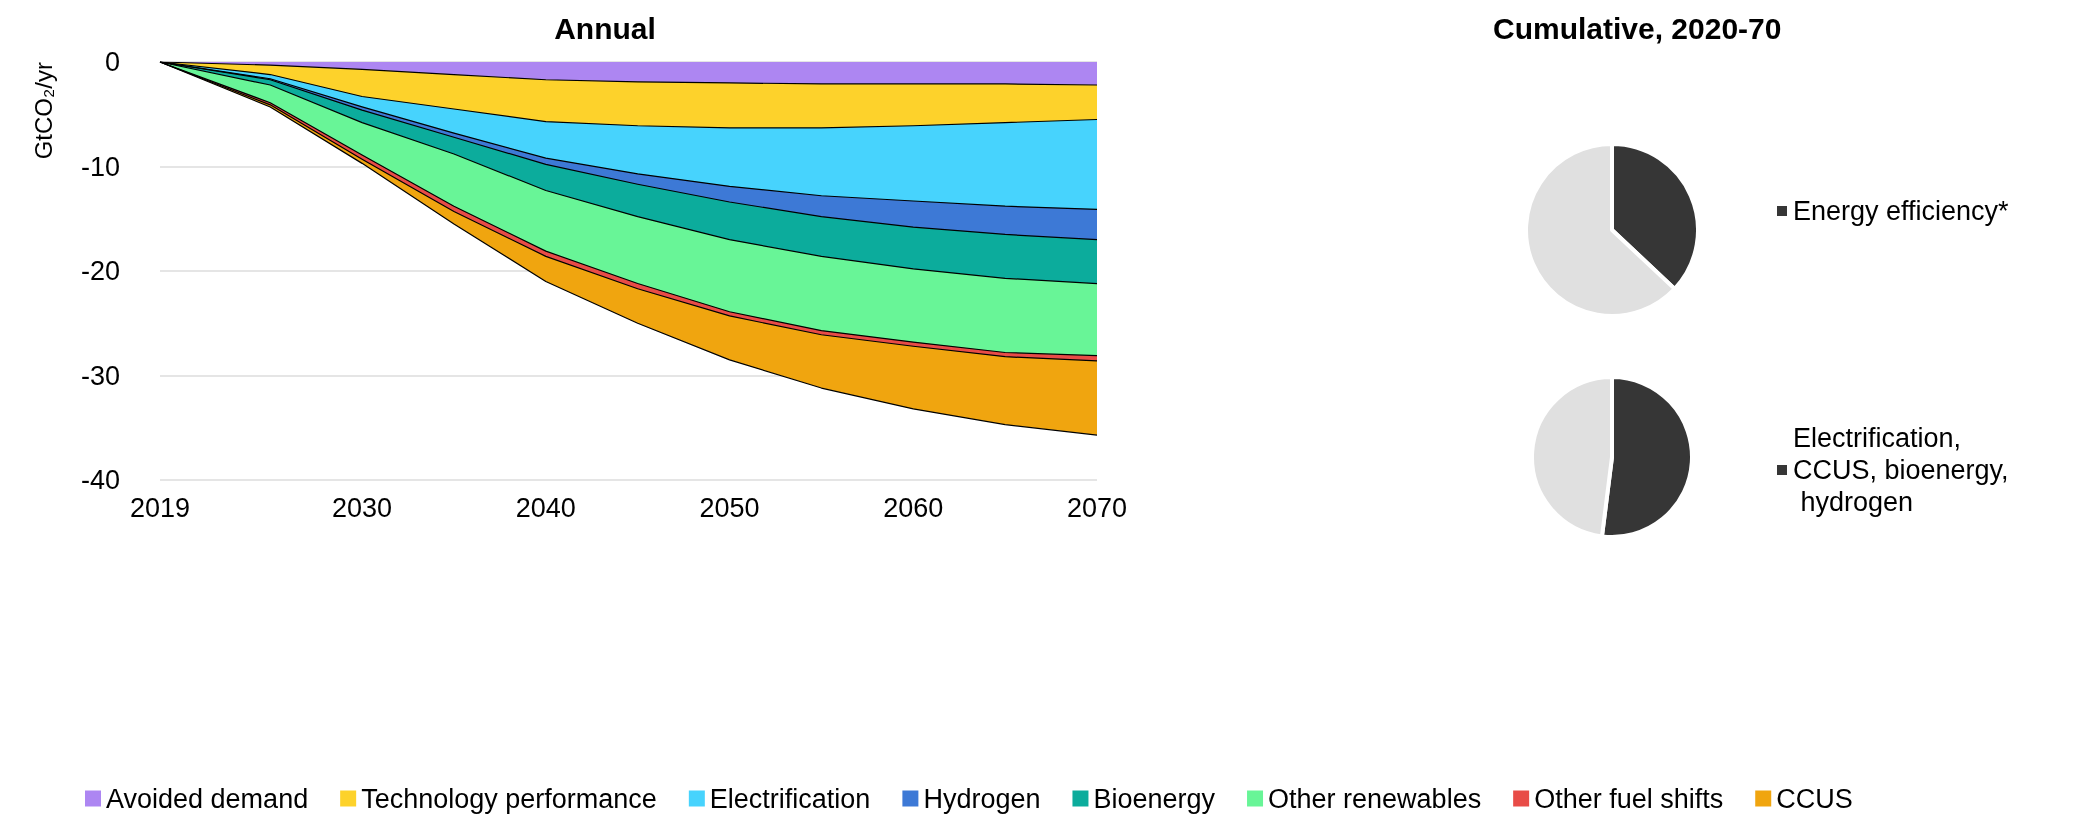 The width and height of the screenshot is (2079, 825). What do you see at coordinates (100, 271) in the screenshot?
I see `y-tick-label: -20` at bounding box center [100, 271].